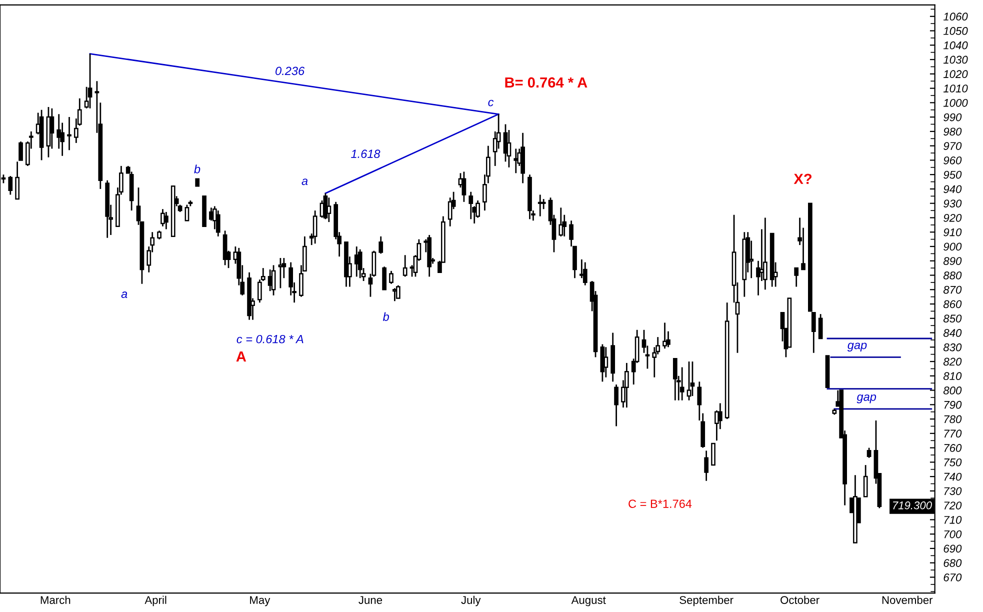 The height and width of the screenshot is (612, 983). Describe the element at coordinates (952, 290) in the screenshot. I see `y-tick-label: 870` at that location.